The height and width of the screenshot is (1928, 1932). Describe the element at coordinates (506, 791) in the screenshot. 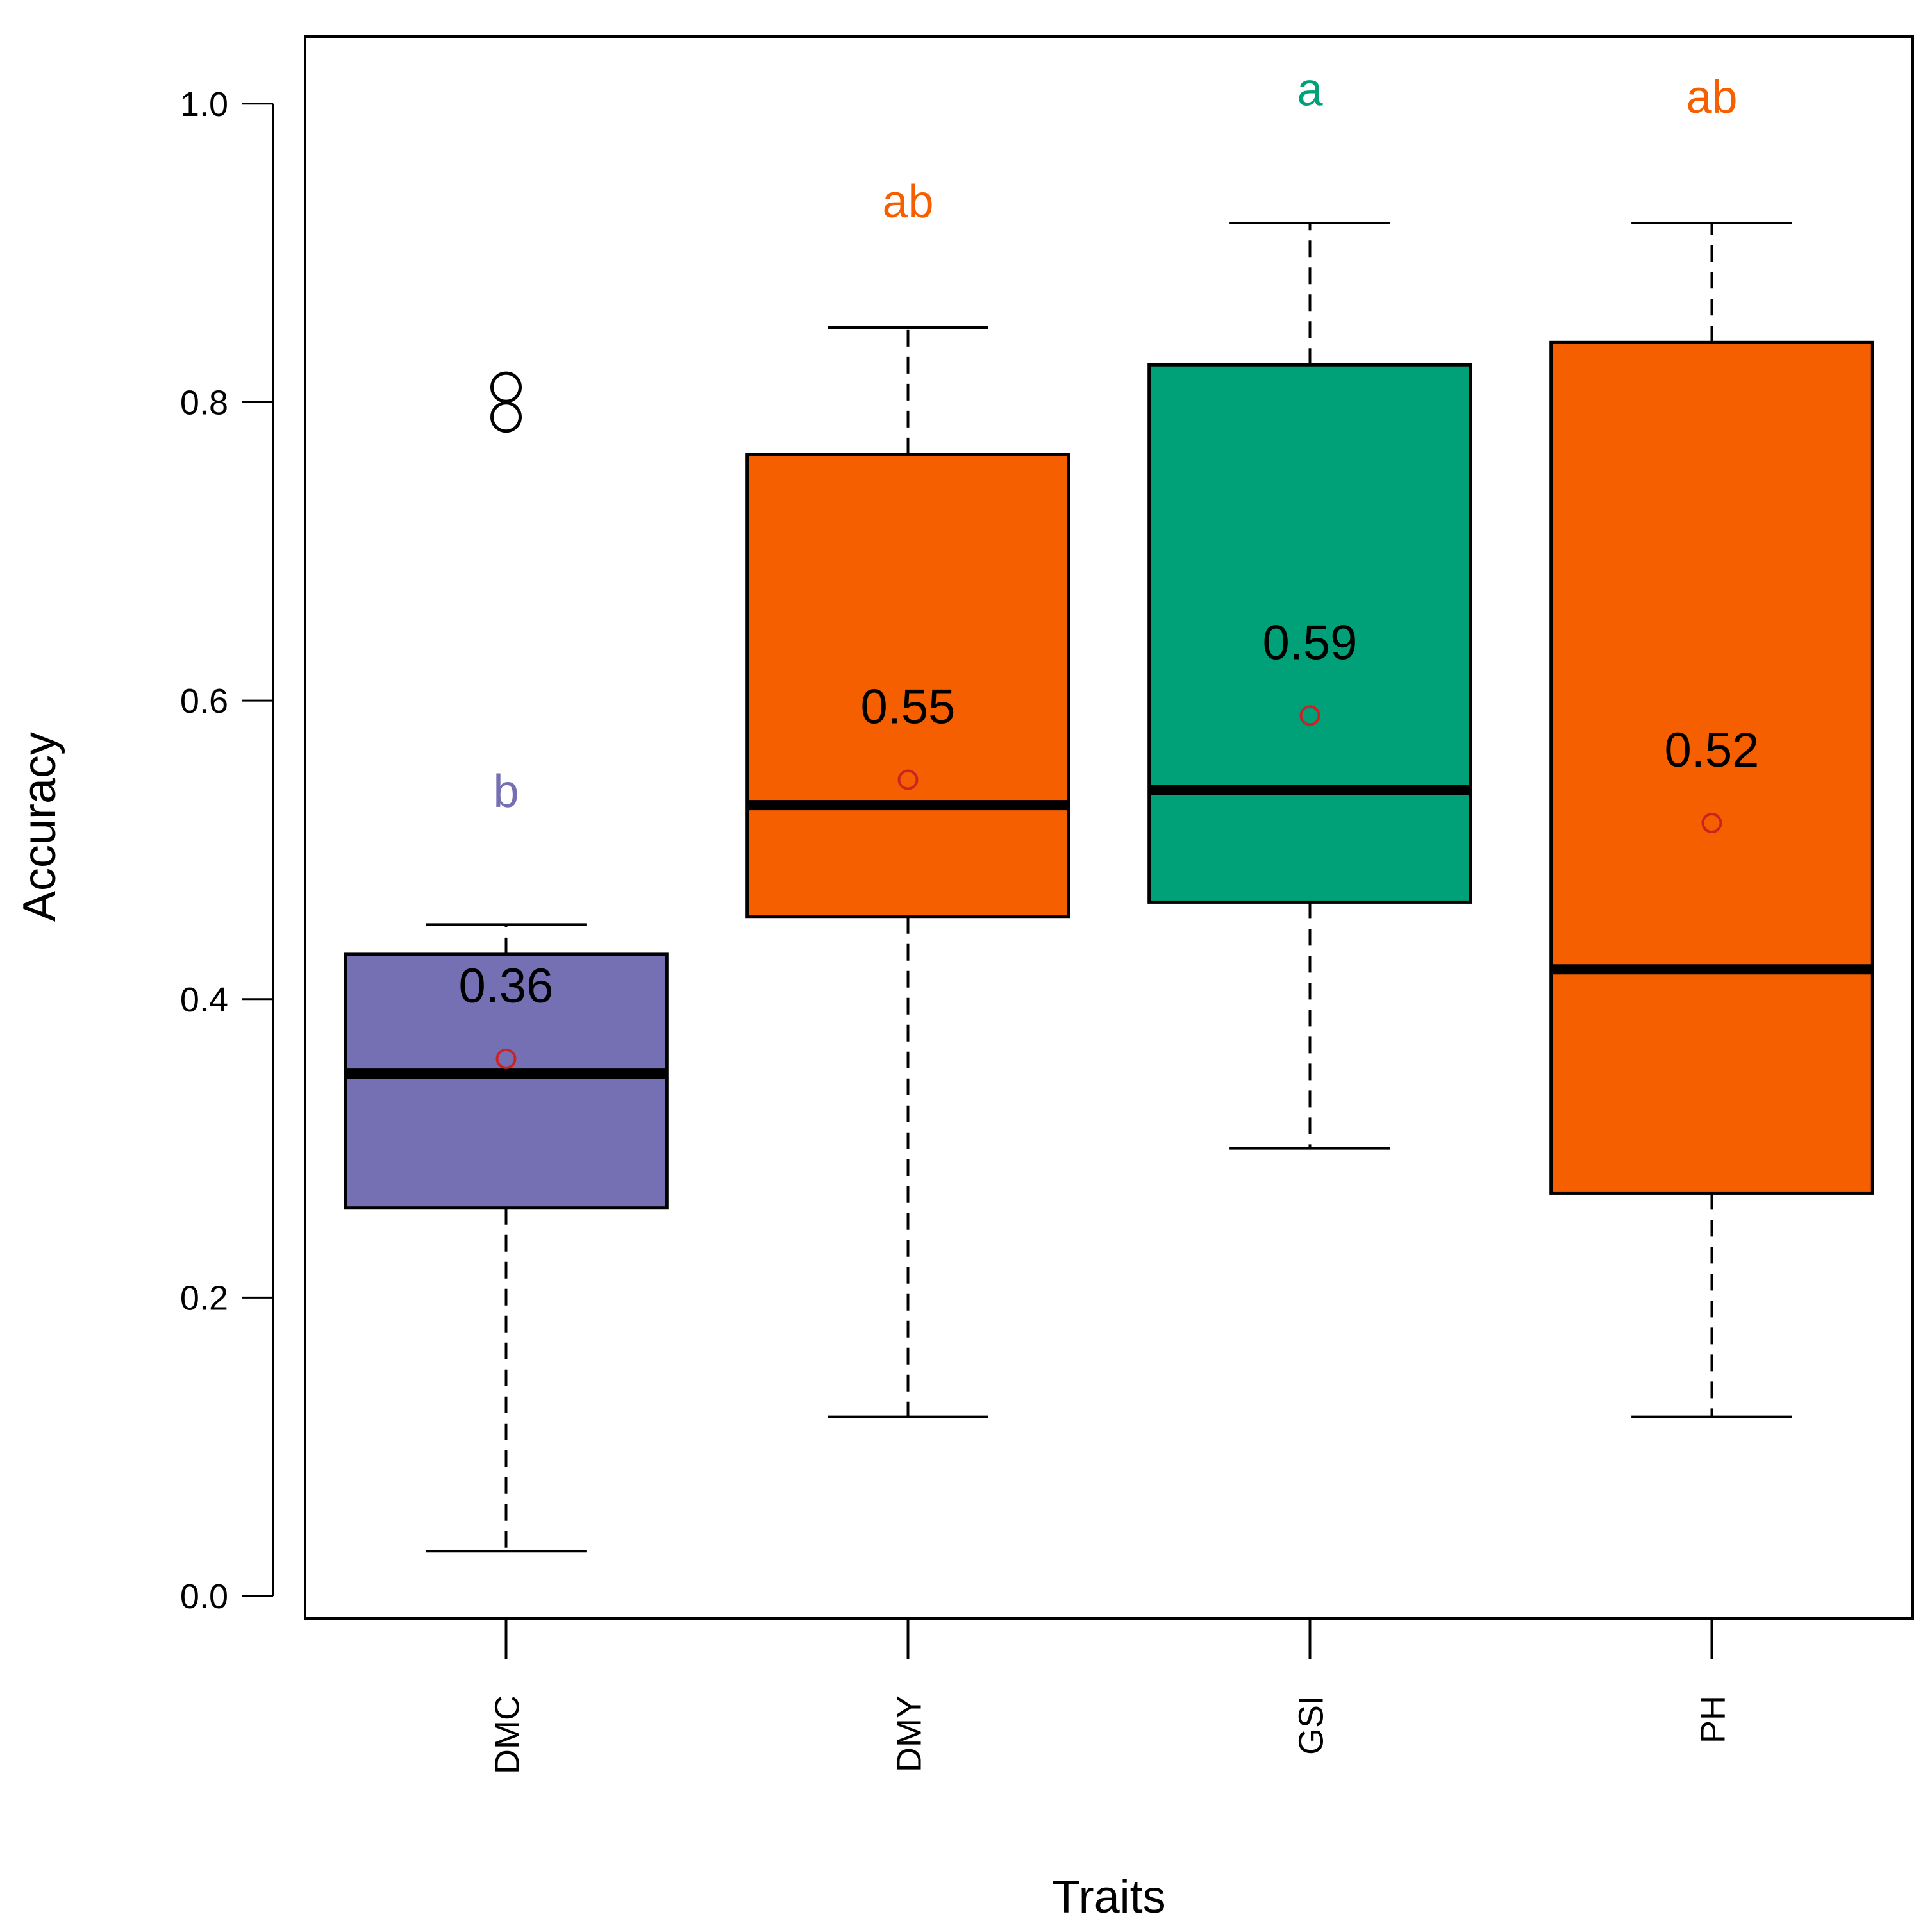

I see `significance-letter: b` at that location.